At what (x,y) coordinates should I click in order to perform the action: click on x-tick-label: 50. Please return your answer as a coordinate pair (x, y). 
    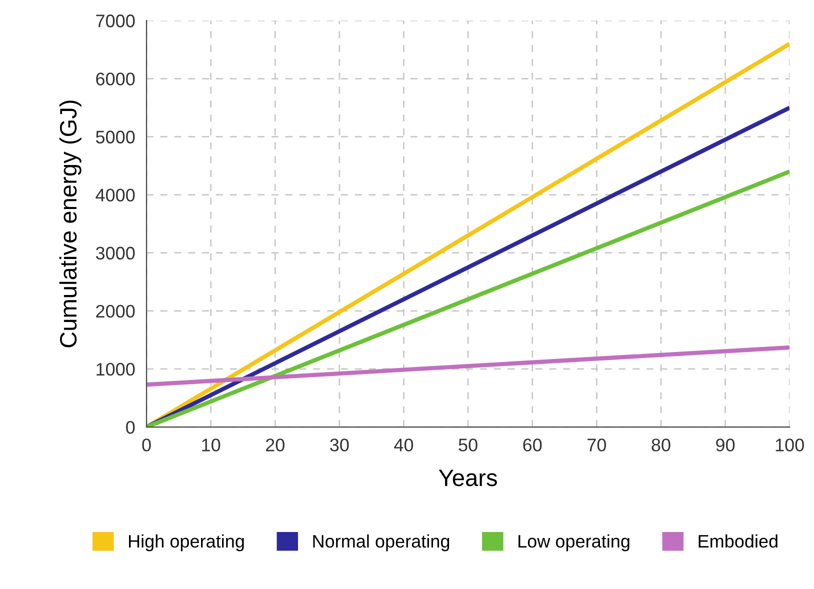
    Looking at the image, I should click on (468, 445).